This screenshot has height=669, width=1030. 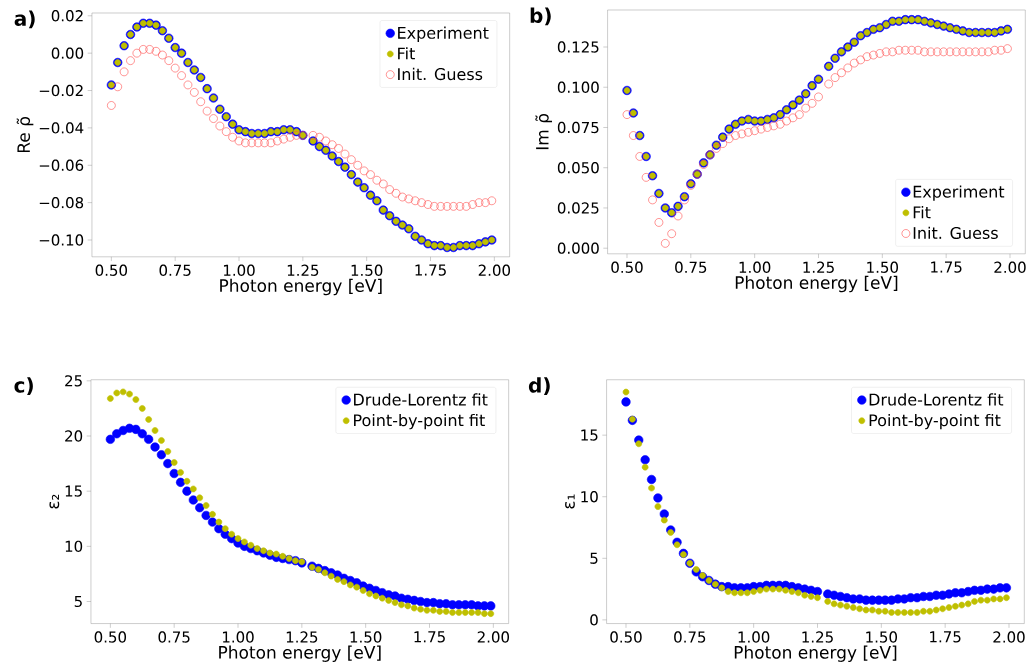 What do you see at coordinates (578, 168) in the screenshot?
I see `y-tick-label: 0.050` at bounding box center [578, 168].